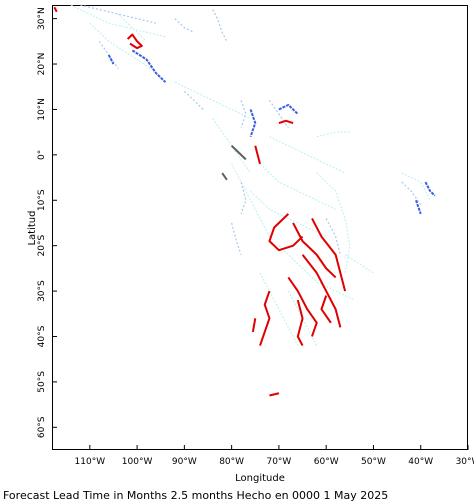  Describe the element at coordinates (90, 462) in the screenshot. I see `x-tick-label: 110°W` at that location.